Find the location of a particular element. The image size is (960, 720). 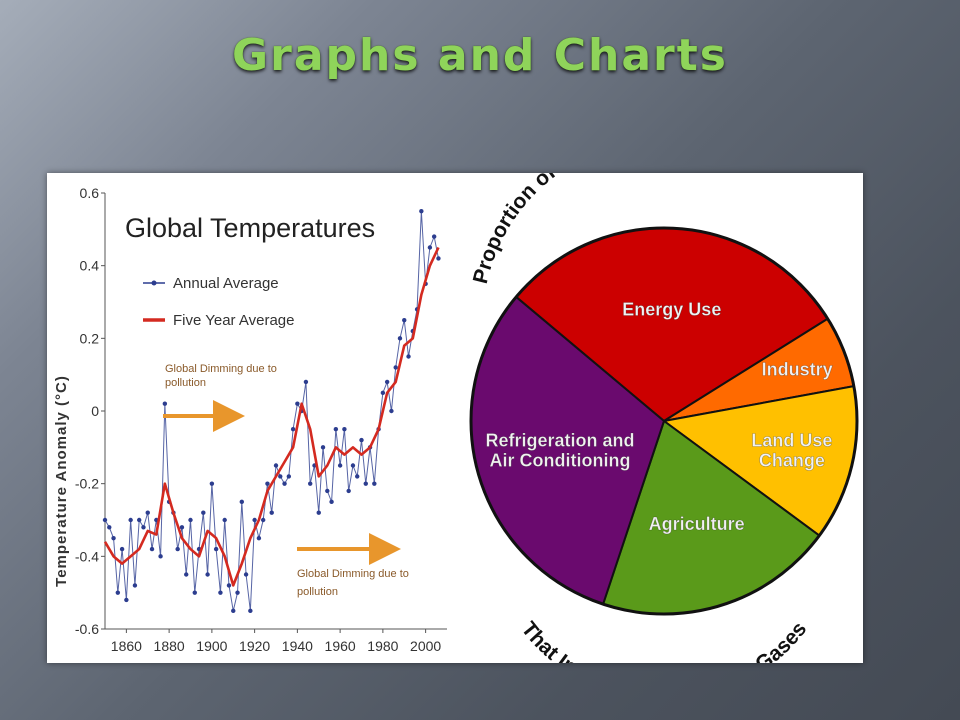

y-tick-label: -0.4 is located at coordinates (87, 556).